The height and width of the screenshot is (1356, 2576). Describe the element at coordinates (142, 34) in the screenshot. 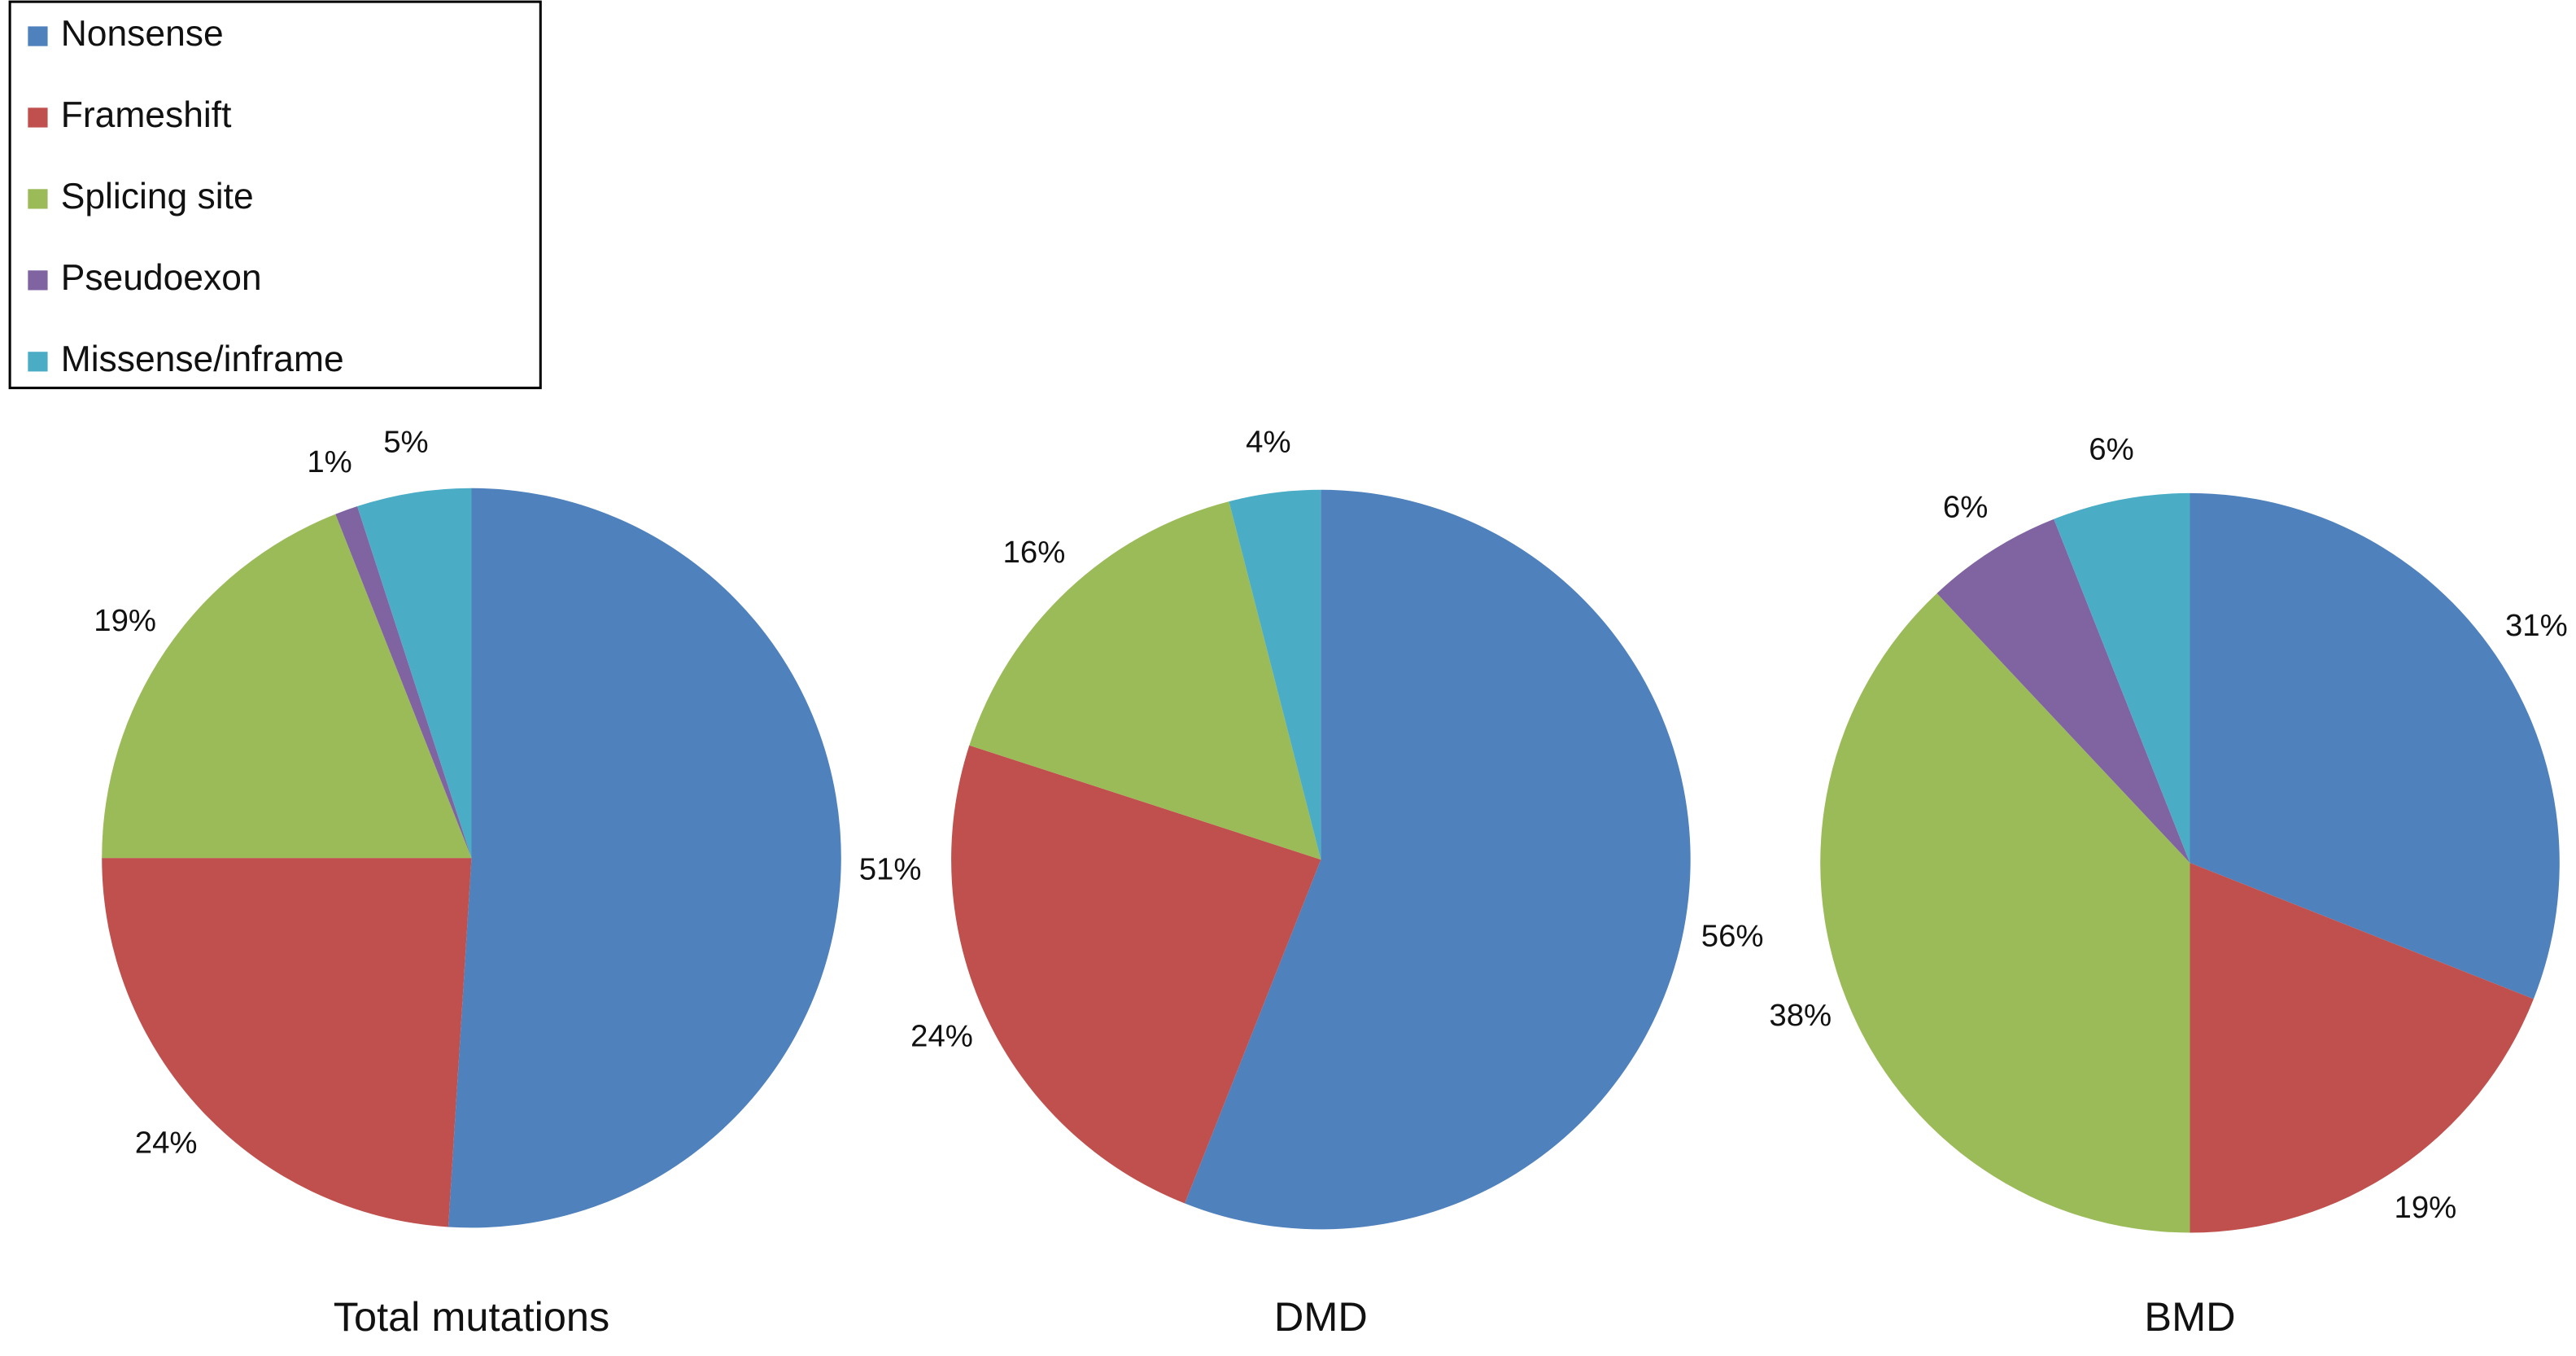

I see `legend-label: Nonsense` at that location.